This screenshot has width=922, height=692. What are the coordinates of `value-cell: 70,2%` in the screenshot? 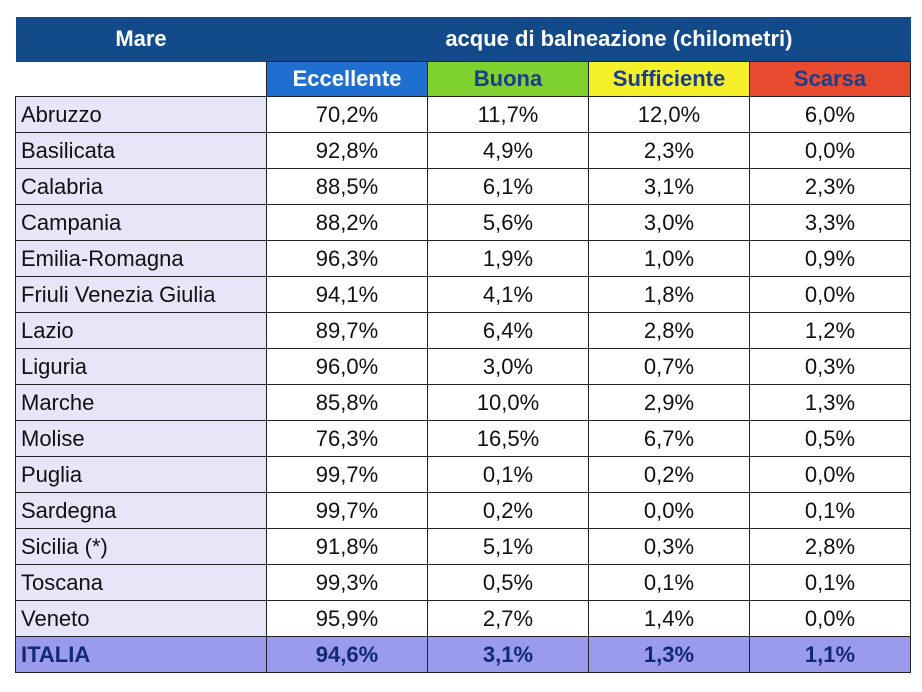 It's located at (347, 114).